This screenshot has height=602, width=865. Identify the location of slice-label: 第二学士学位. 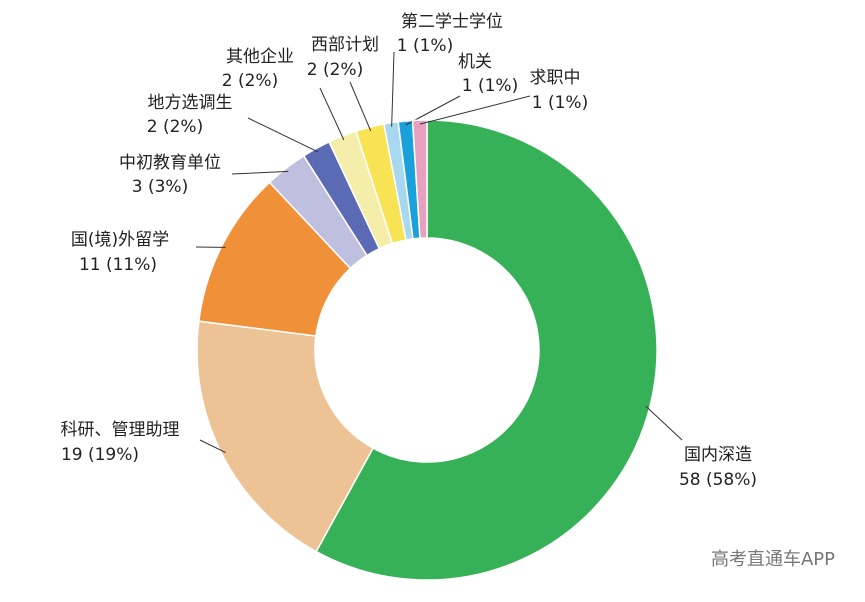
(452, 22).